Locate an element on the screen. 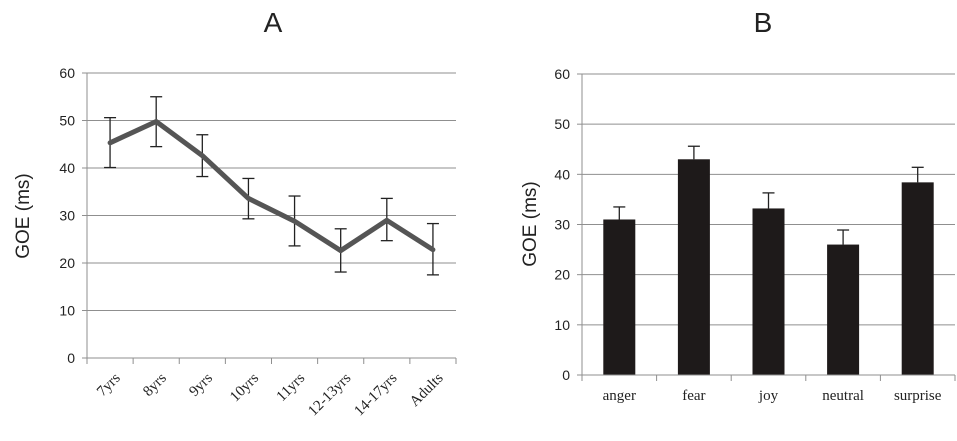 Image resolution: width=957 pixels, height=441 pixels. x-tick-label: fear is located at coordinates (693, 396).